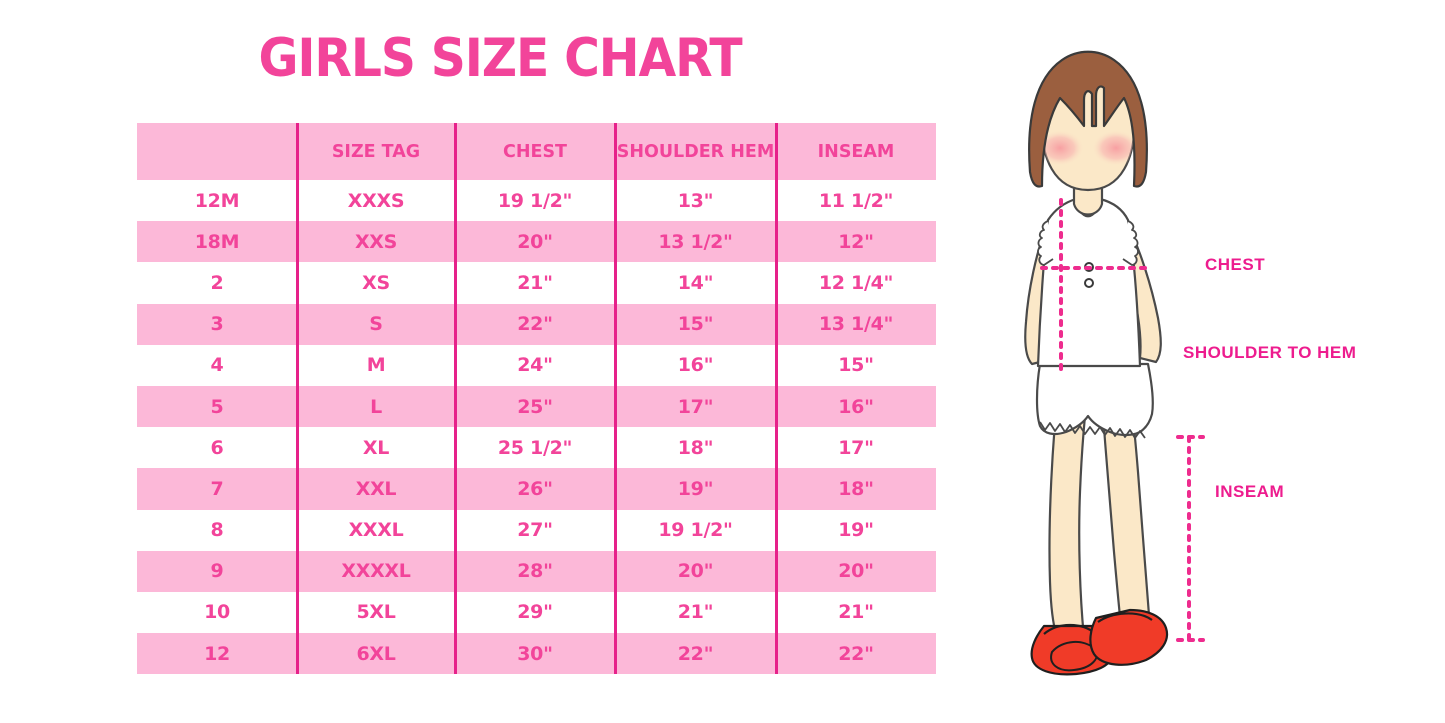 This screenshot has height=723, width=1445. Describe the element at coordinates (1074, 656) in the screenshot. I see `left-shoe-toe` at that location.